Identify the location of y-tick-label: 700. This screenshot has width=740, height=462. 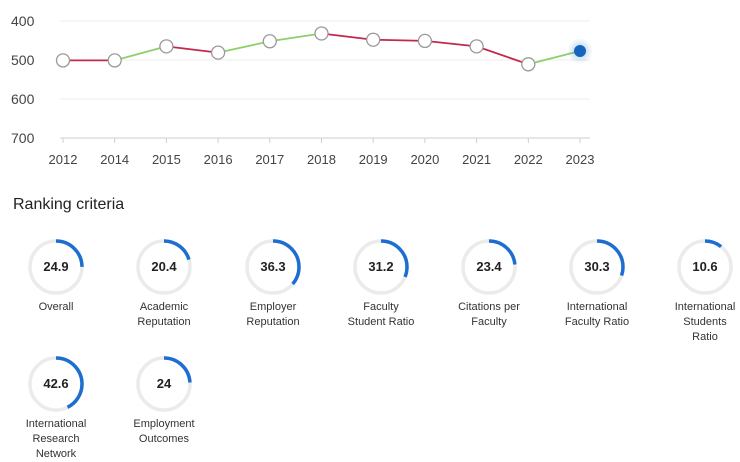
(23, 138).